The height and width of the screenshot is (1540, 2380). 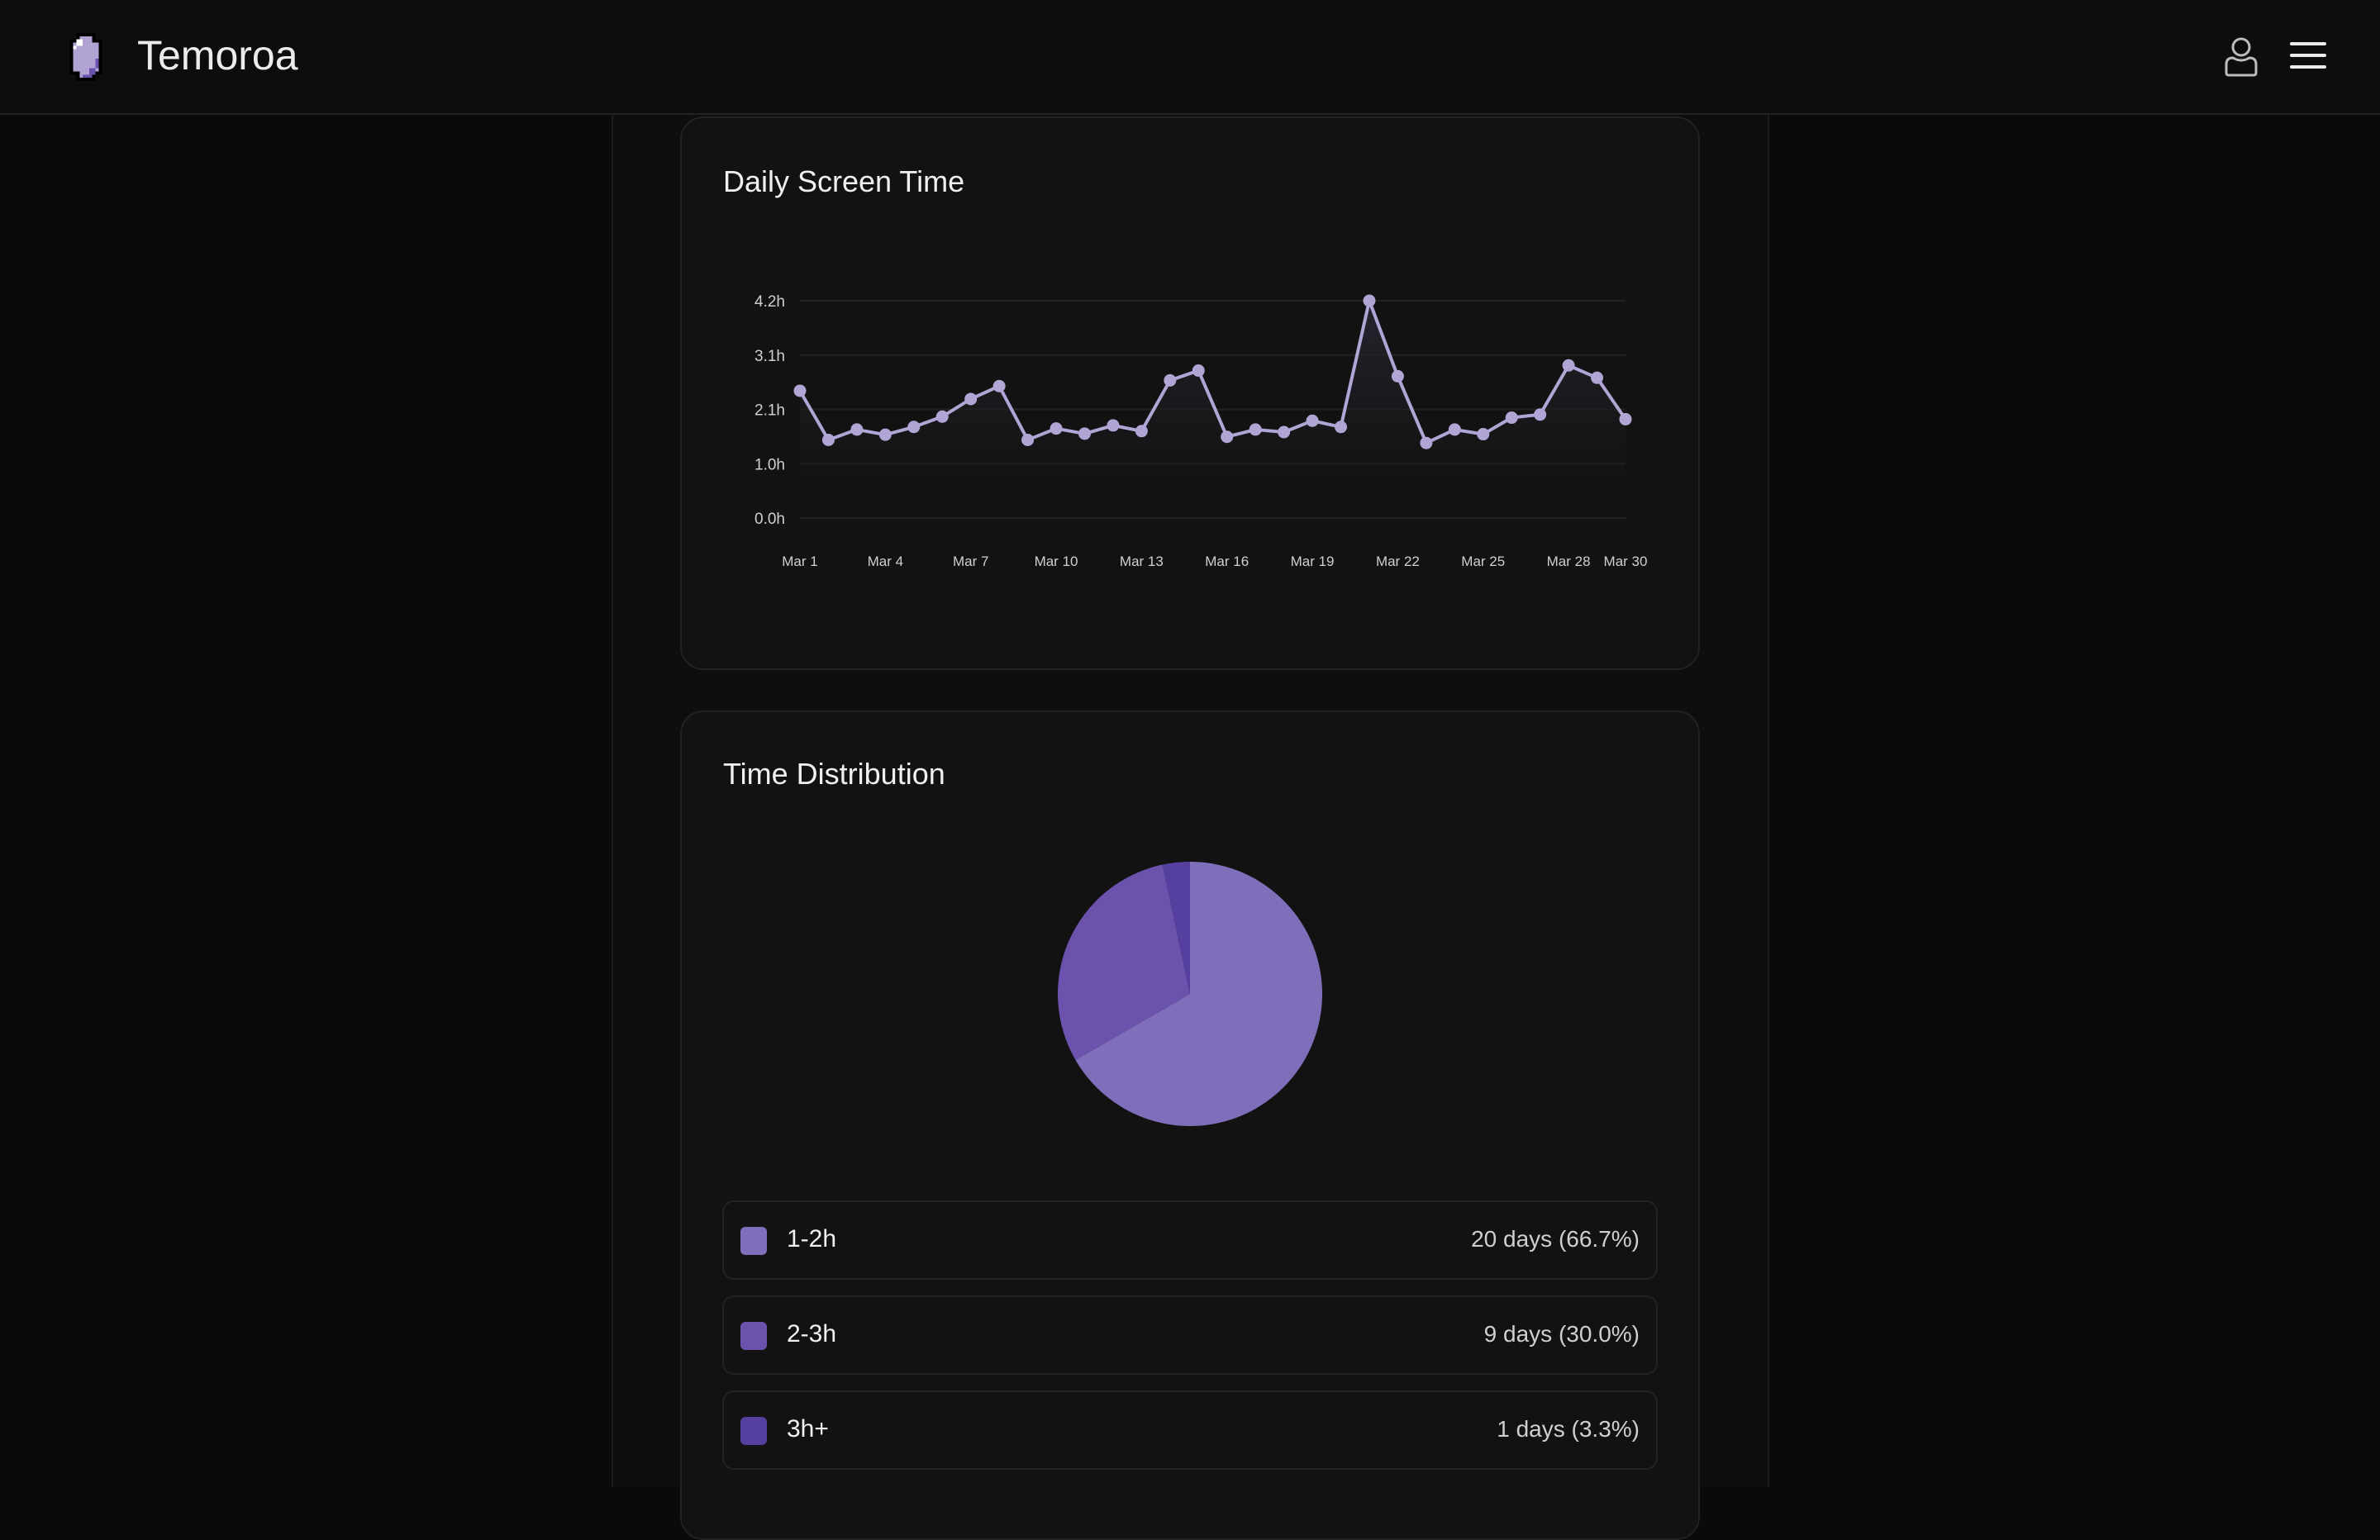 What do you see at coordinates (1190, 1240) in the screenshot?
I see `legend-item-1-2h: 1-2h 20 days (66.7%)` at bounding box center [1190, 1240].